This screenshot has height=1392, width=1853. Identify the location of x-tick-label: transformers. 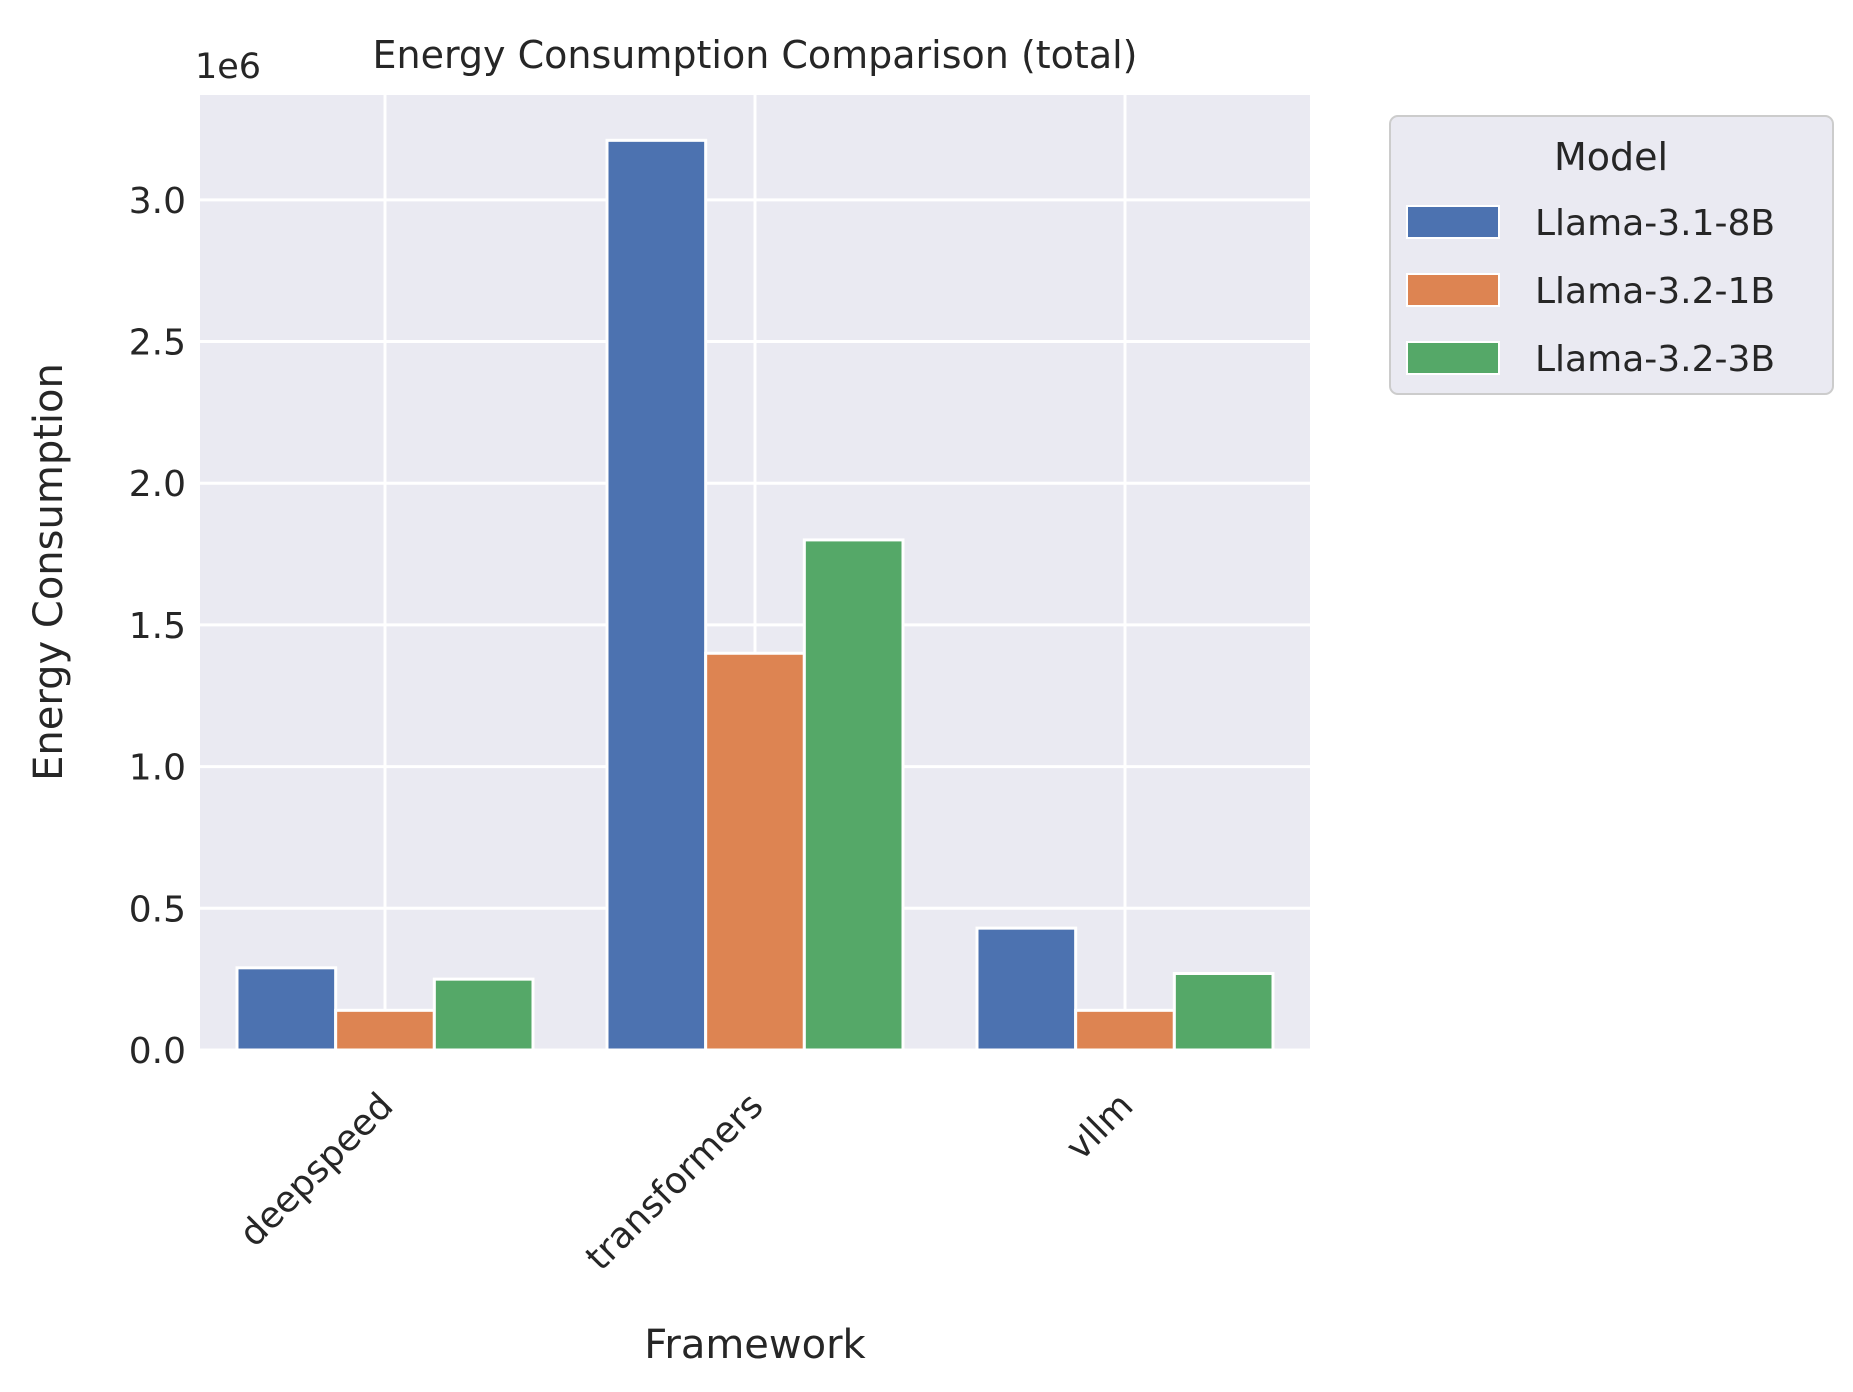
(674, 1181).